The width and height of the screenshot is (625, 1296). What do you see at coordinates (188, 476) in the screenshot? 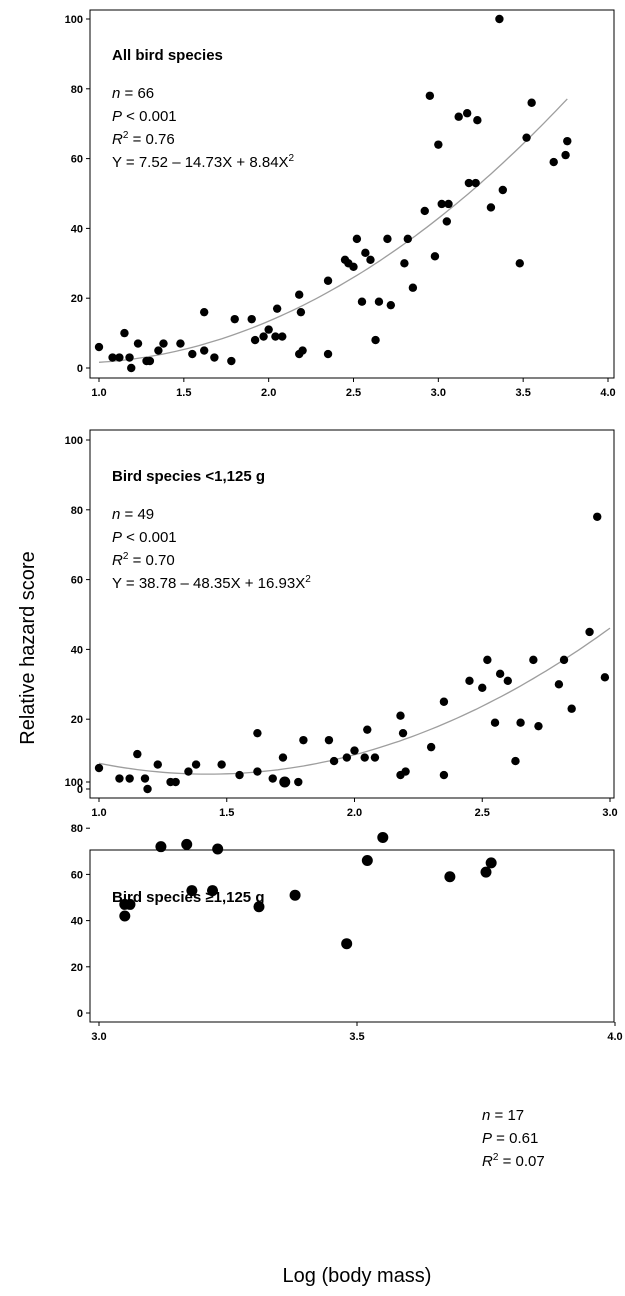
I see `panel-title: Bird species <1,125 g` at bounding box center [188, 476].